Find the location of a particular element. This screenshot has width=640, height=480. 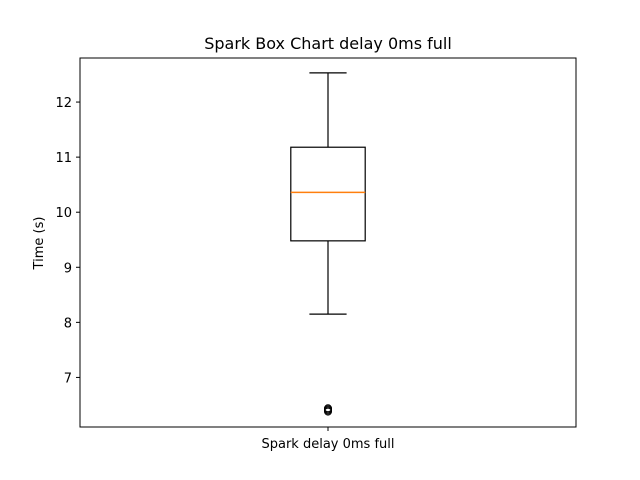

y-tick-label: 12 is located at coordinates (63, 103).